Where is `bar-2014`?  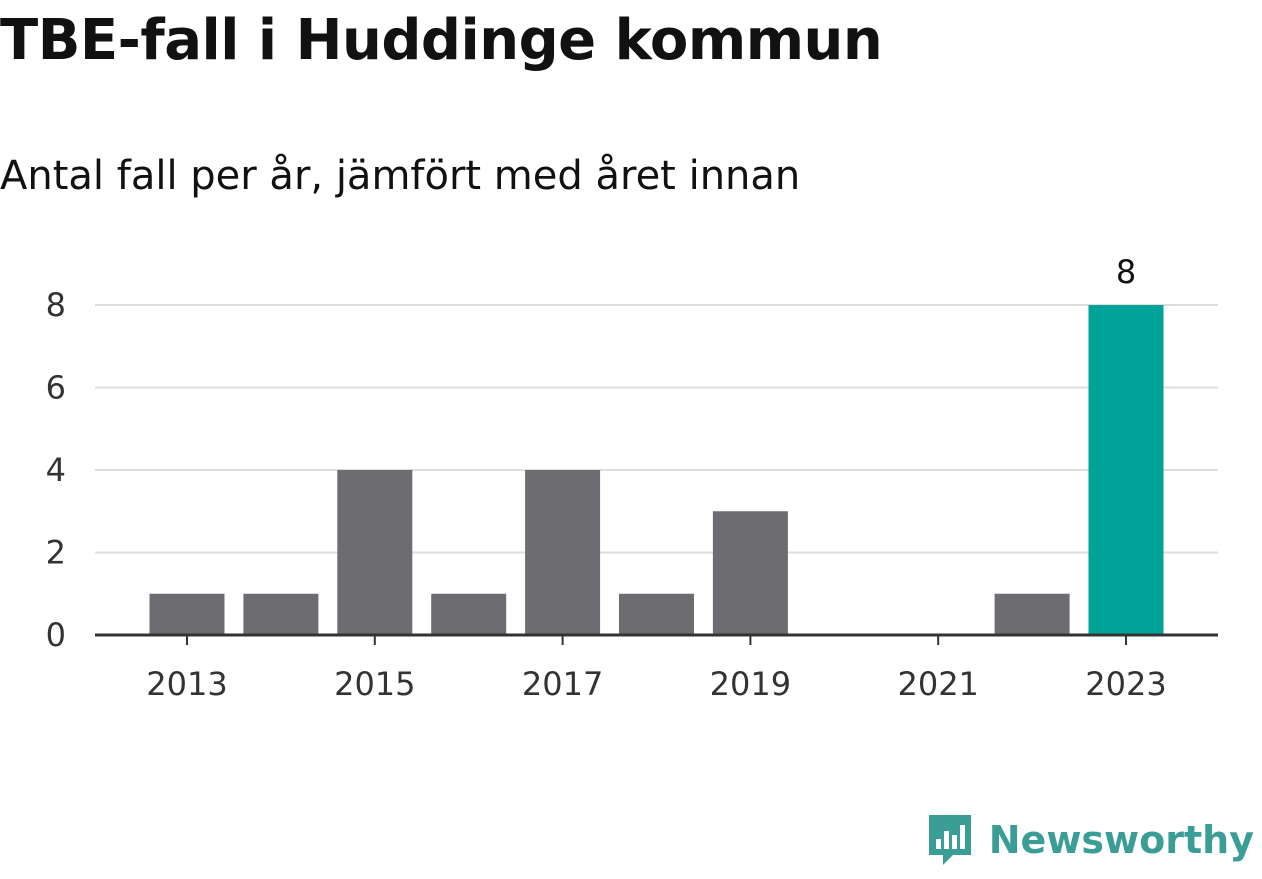 bar-2014 is located at coordinates (281, 614).